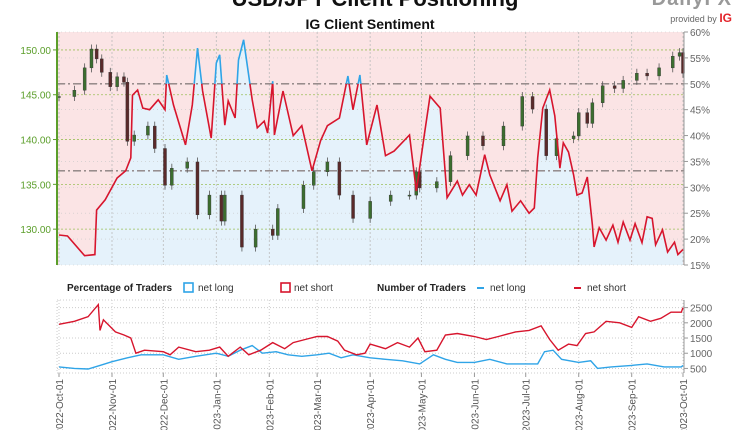 The height and width of the screenshot is (430, 750). Describe the element at coordinates (475, 404) in the screenshot. I see `date-tick-label: 2023-Jun-01` at that location.